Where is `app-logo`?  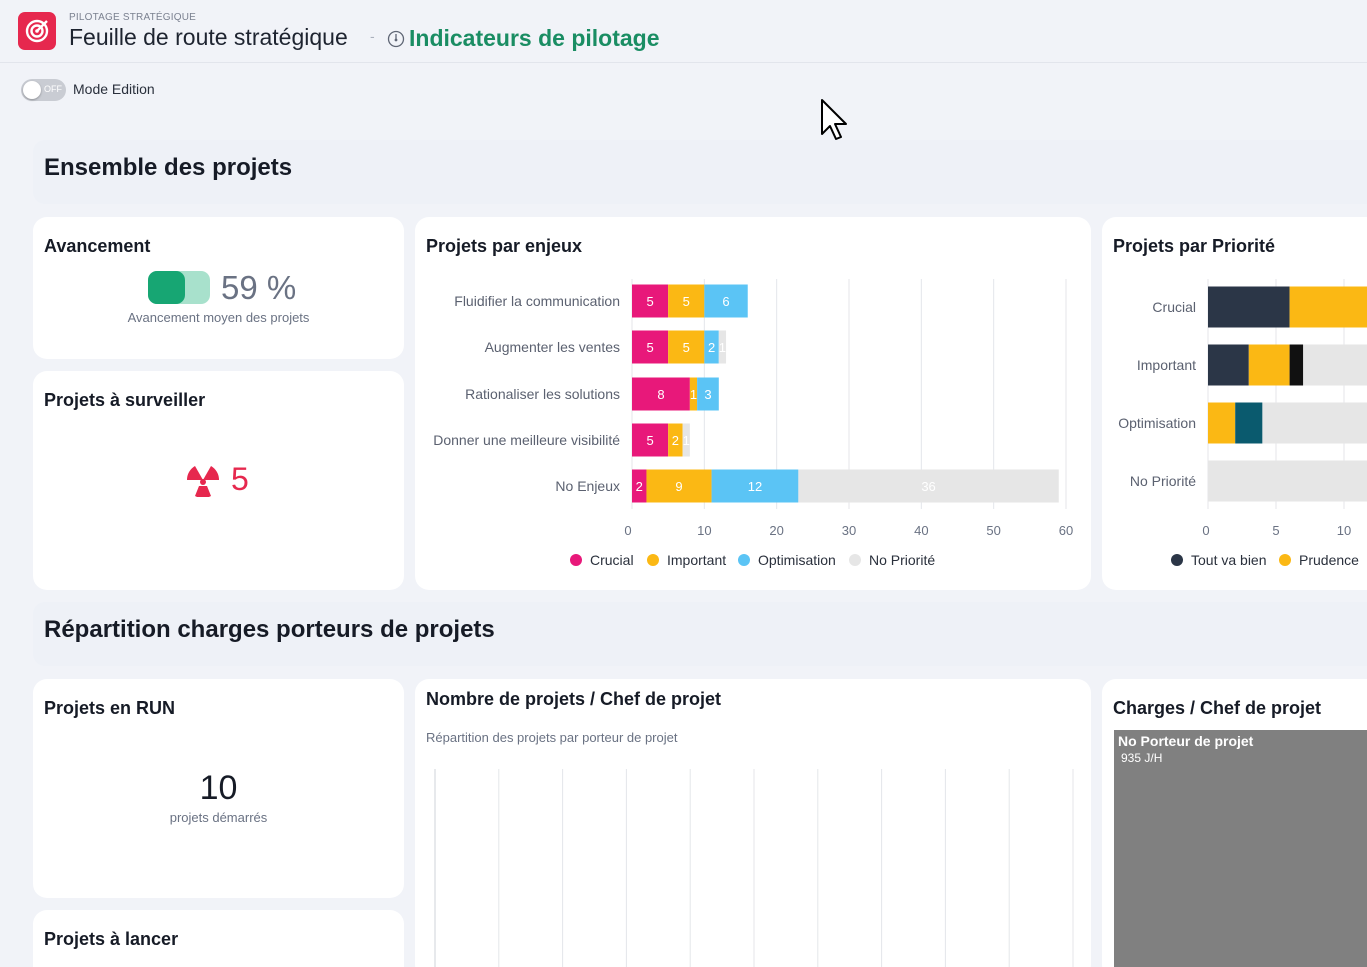
app-logo is located at coordinates (37, 31).